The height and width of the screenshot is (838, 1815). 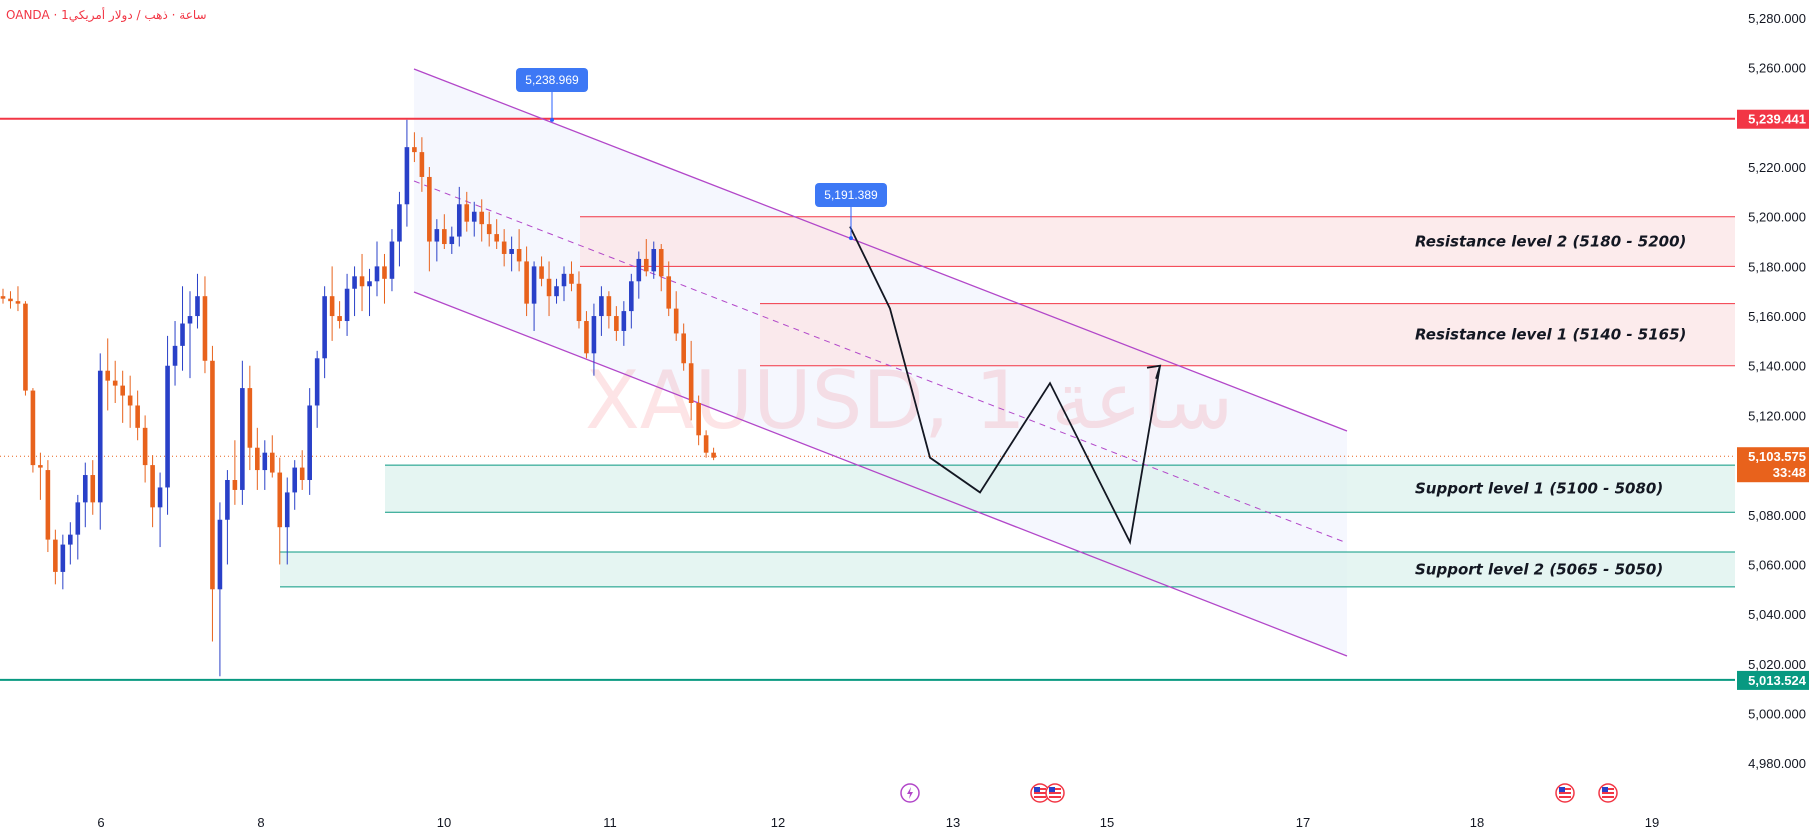 I want to click on lower-high-callout, so click(x=851, y=195).